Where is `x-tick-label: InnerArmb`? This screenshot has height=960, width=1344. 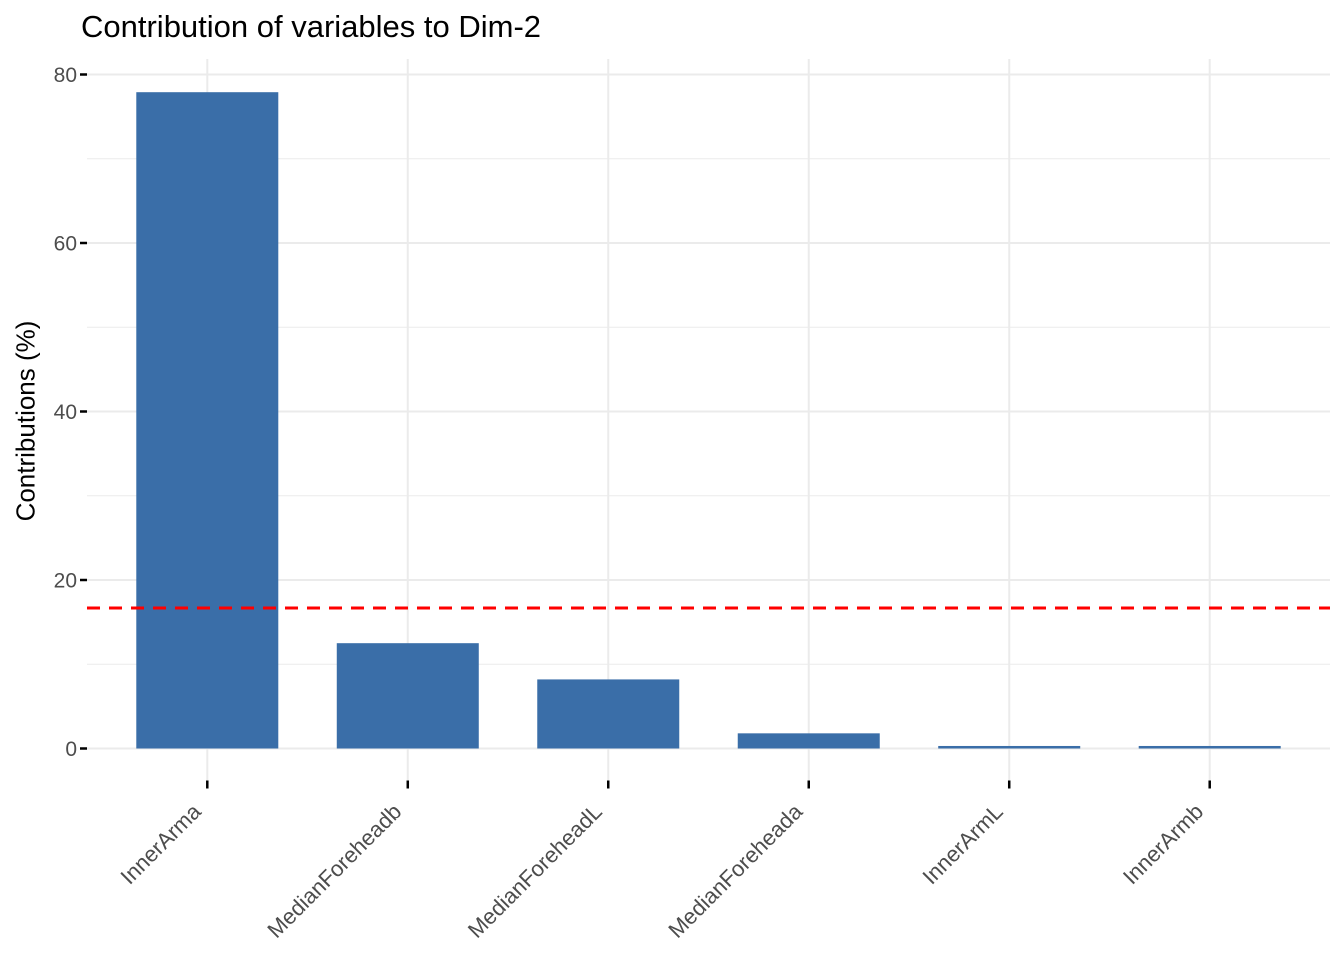
x-tick-label: InnerArmb is located at coordinates (1163, 844).